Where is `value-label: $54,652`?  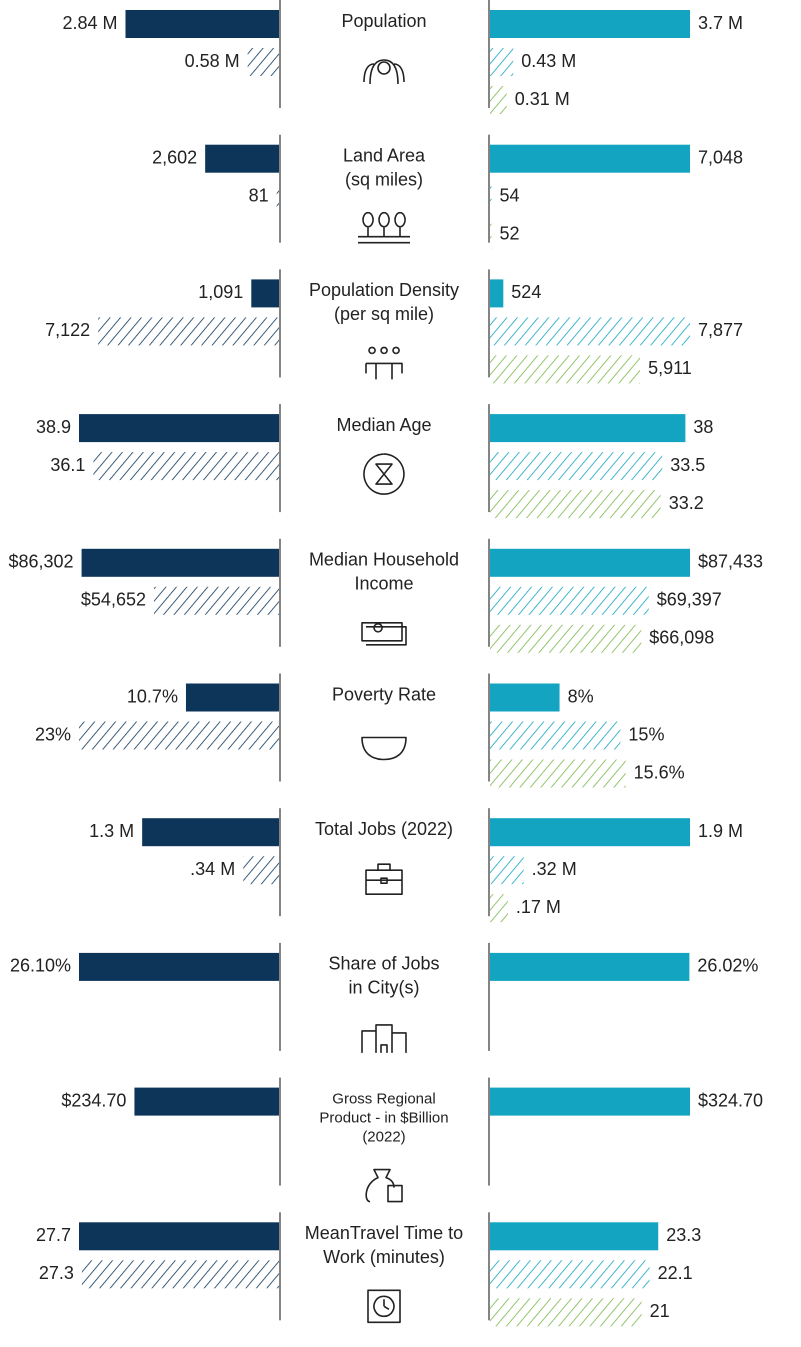 value-label: $54,652 is located at coordinates (113, 600).